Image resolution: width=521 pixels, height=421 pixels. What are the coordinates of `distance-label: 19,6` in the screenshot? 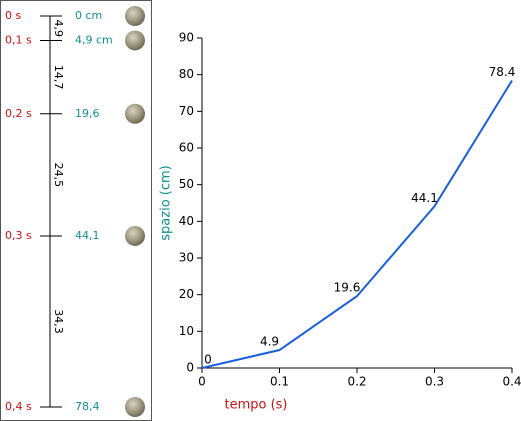 It's located at (87, 113).